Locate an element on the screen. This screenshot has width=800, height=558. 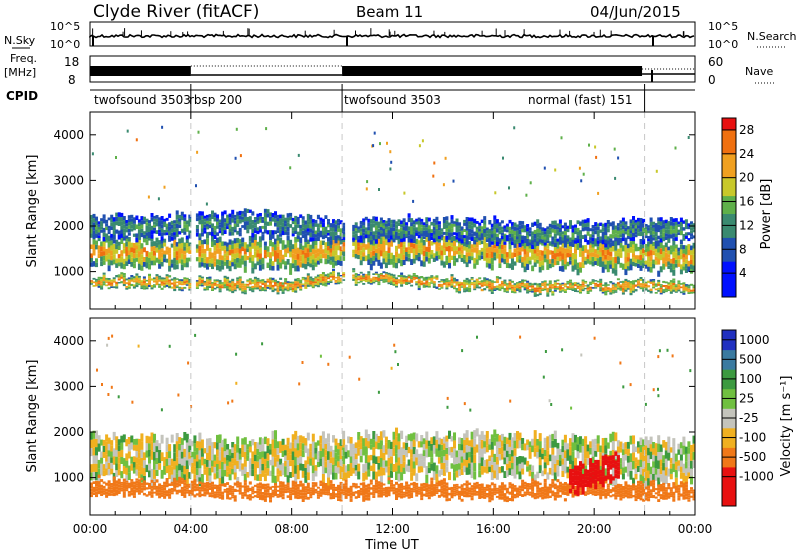
colorbar-segment is located at coordinates (729, 193).